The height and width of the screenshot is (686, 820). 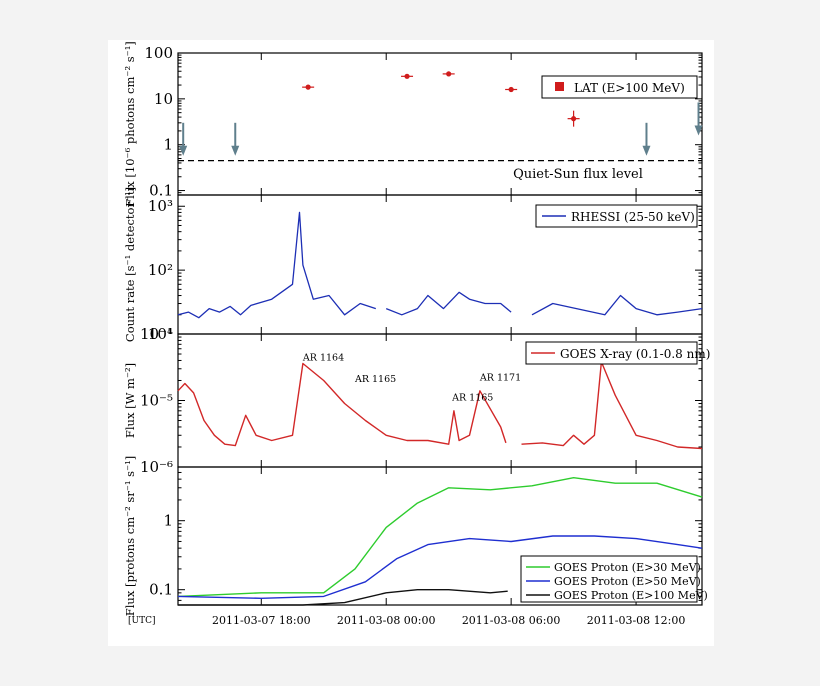 I want to click on legend-label: GOES Proton (E>50 MeV), so click(x=627, y=581).